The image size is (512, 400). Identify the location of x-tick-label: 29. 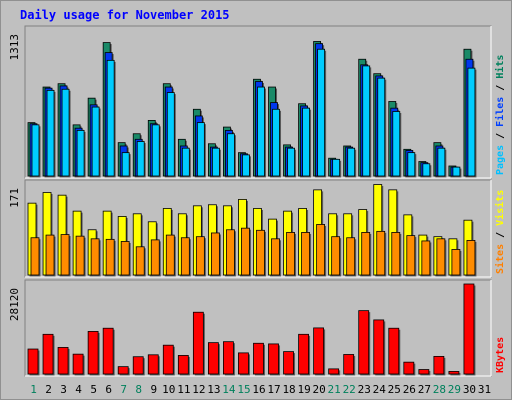
(454, 389).